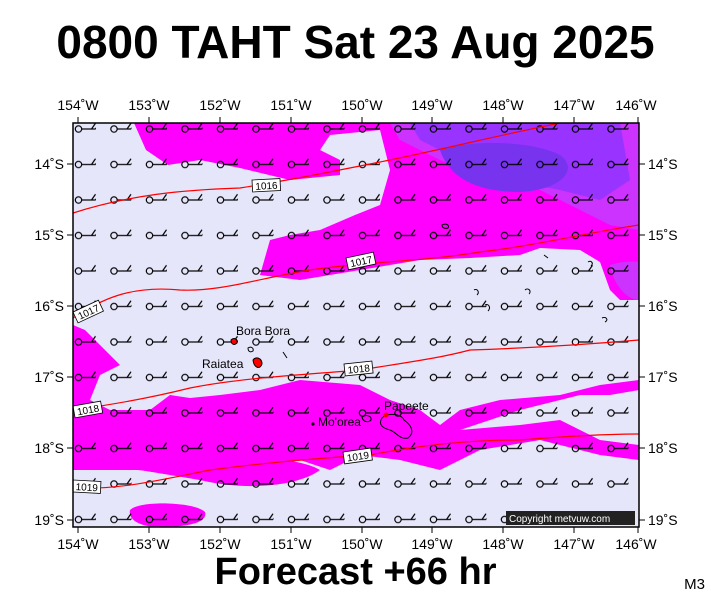  What do you see at coordinates (355, 572) in the screenshot?
I see `forecast-label: Forecast +66 hr` at bounding box center [355, 572].